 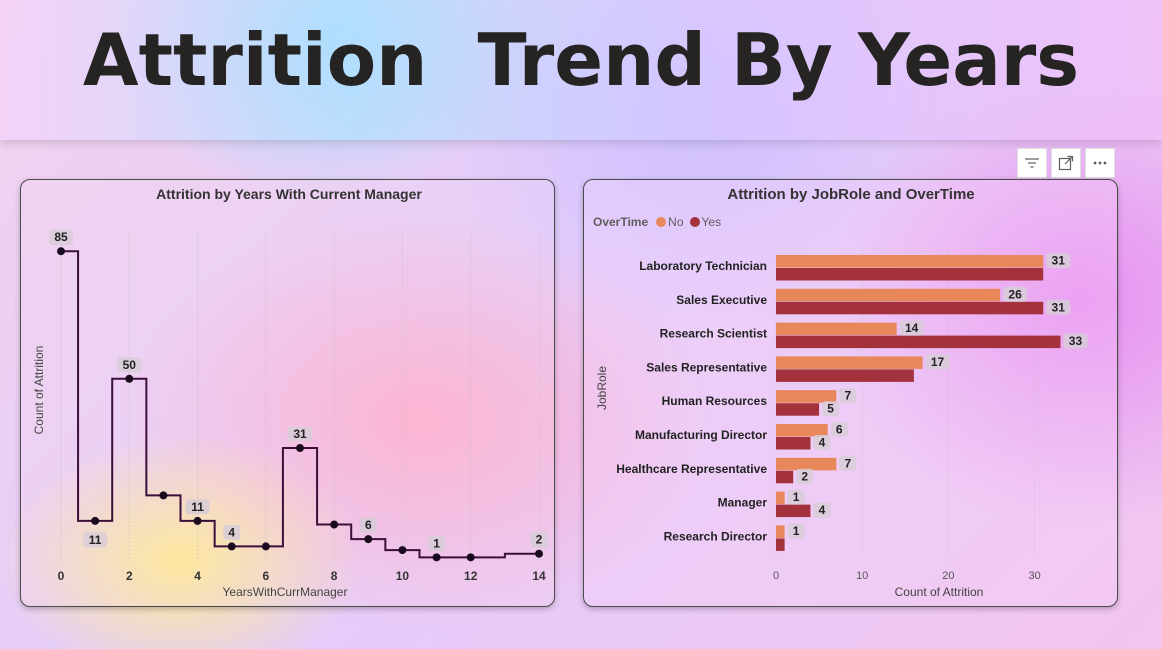 I want to click on more-options-icon, so click(x=1100, y=163).